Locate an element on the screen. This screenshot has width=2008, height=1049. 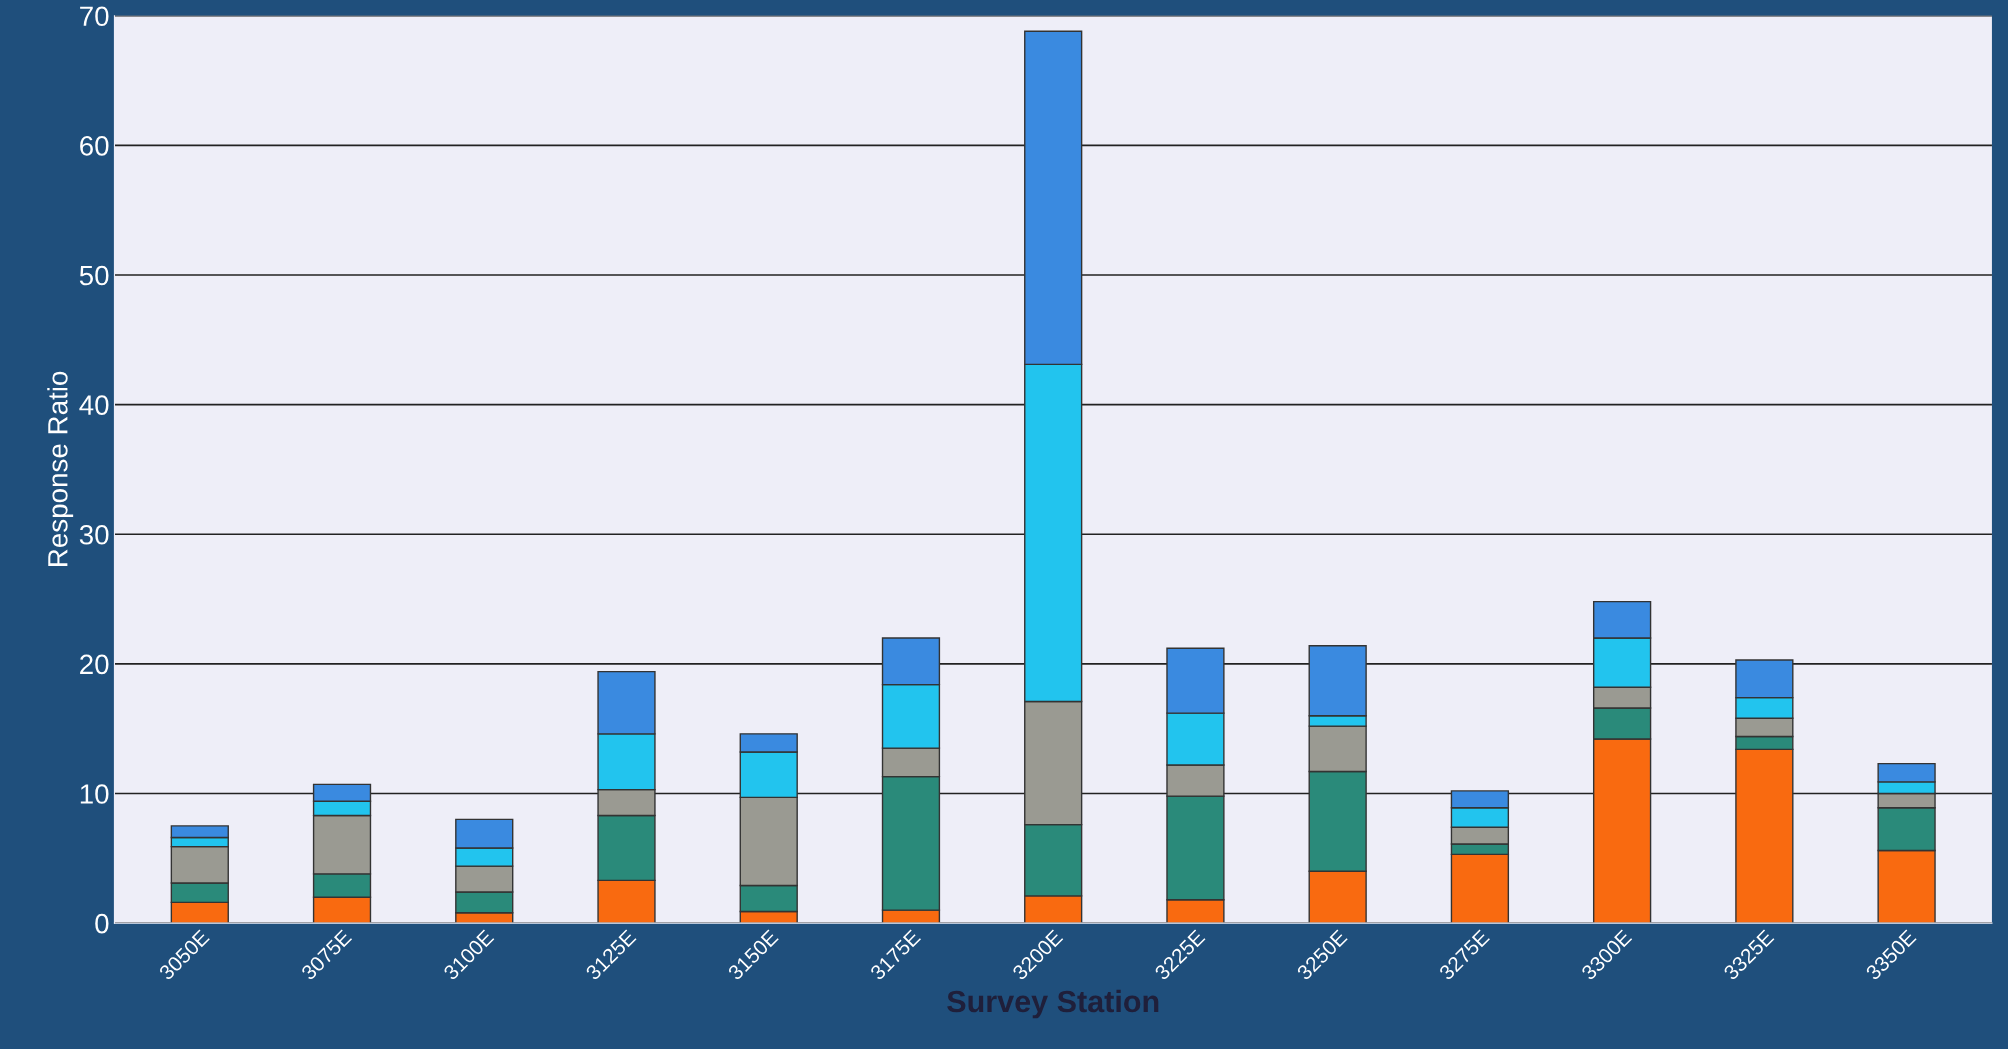
y-tick-label: 10 is located at coordinates (94, 794).